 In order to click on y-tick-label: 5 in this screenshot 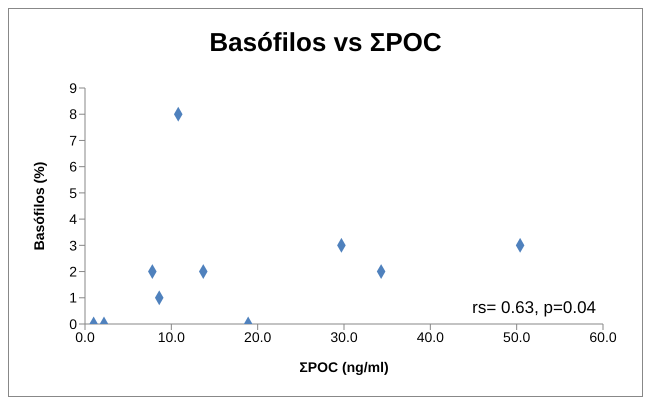, I will do `click(73, 192)`.